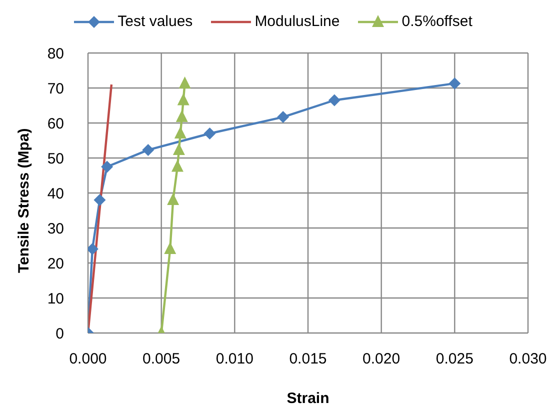  Describe the element at coordinates (528, 359) in the screenshot. I see `x-tick-label: 0.030` at that location.